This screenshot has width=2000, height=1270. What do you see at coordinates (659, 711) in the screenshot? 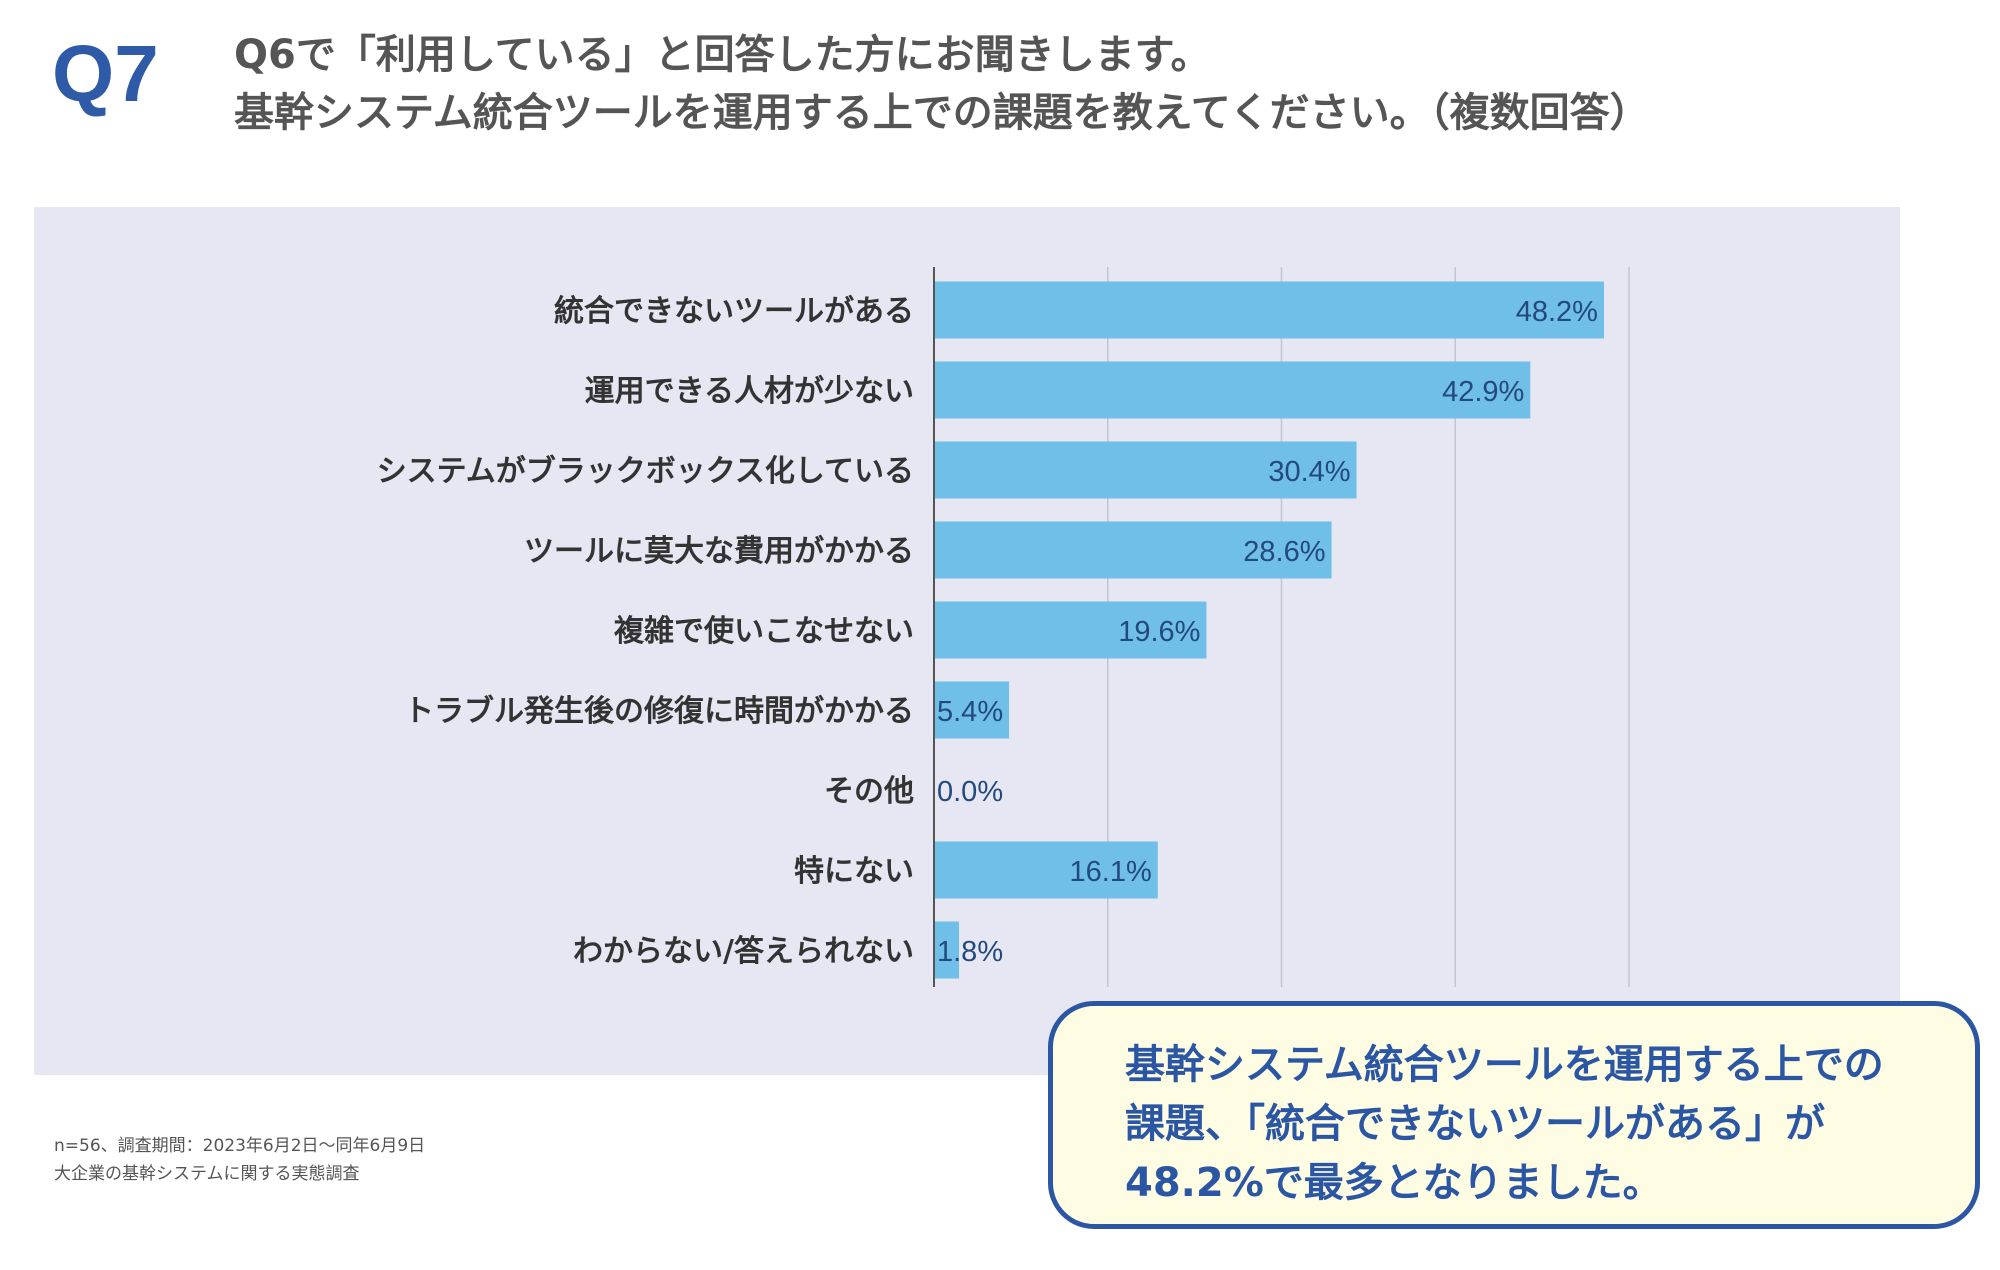
I see `category-label-6: トラブル発生後の修復に時間がかかる` at bounding box center [659, 711].